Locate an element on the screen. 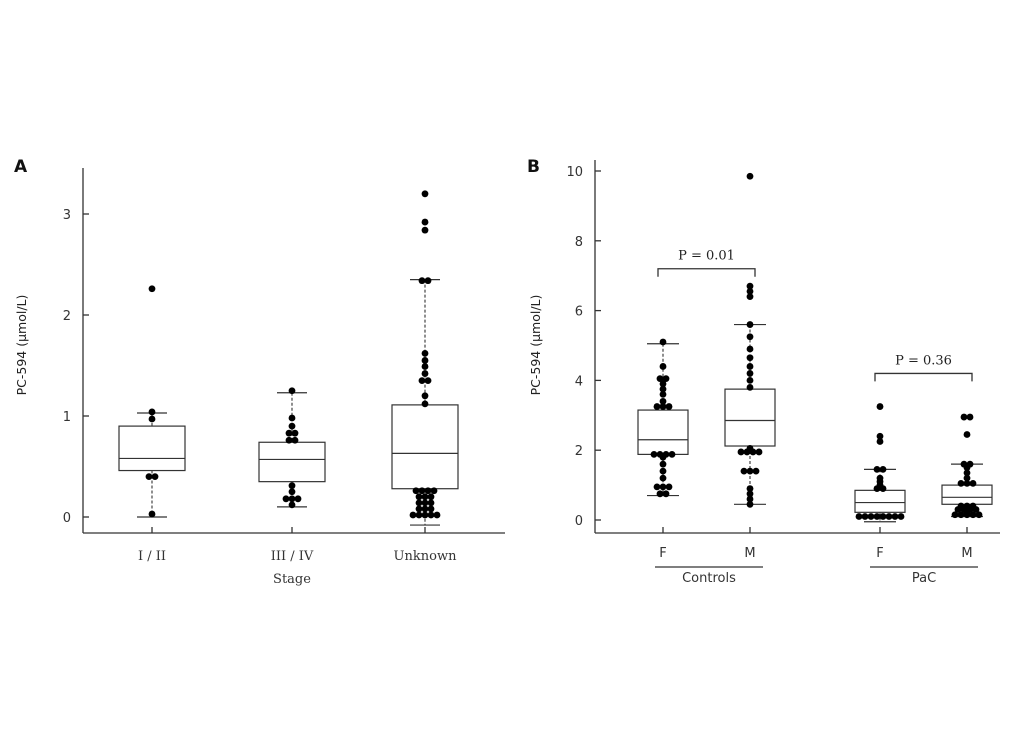 Image resolution: width=1024 pixels, height=737 pixels. x-tick-label: M is located at coordinates (966, 553).